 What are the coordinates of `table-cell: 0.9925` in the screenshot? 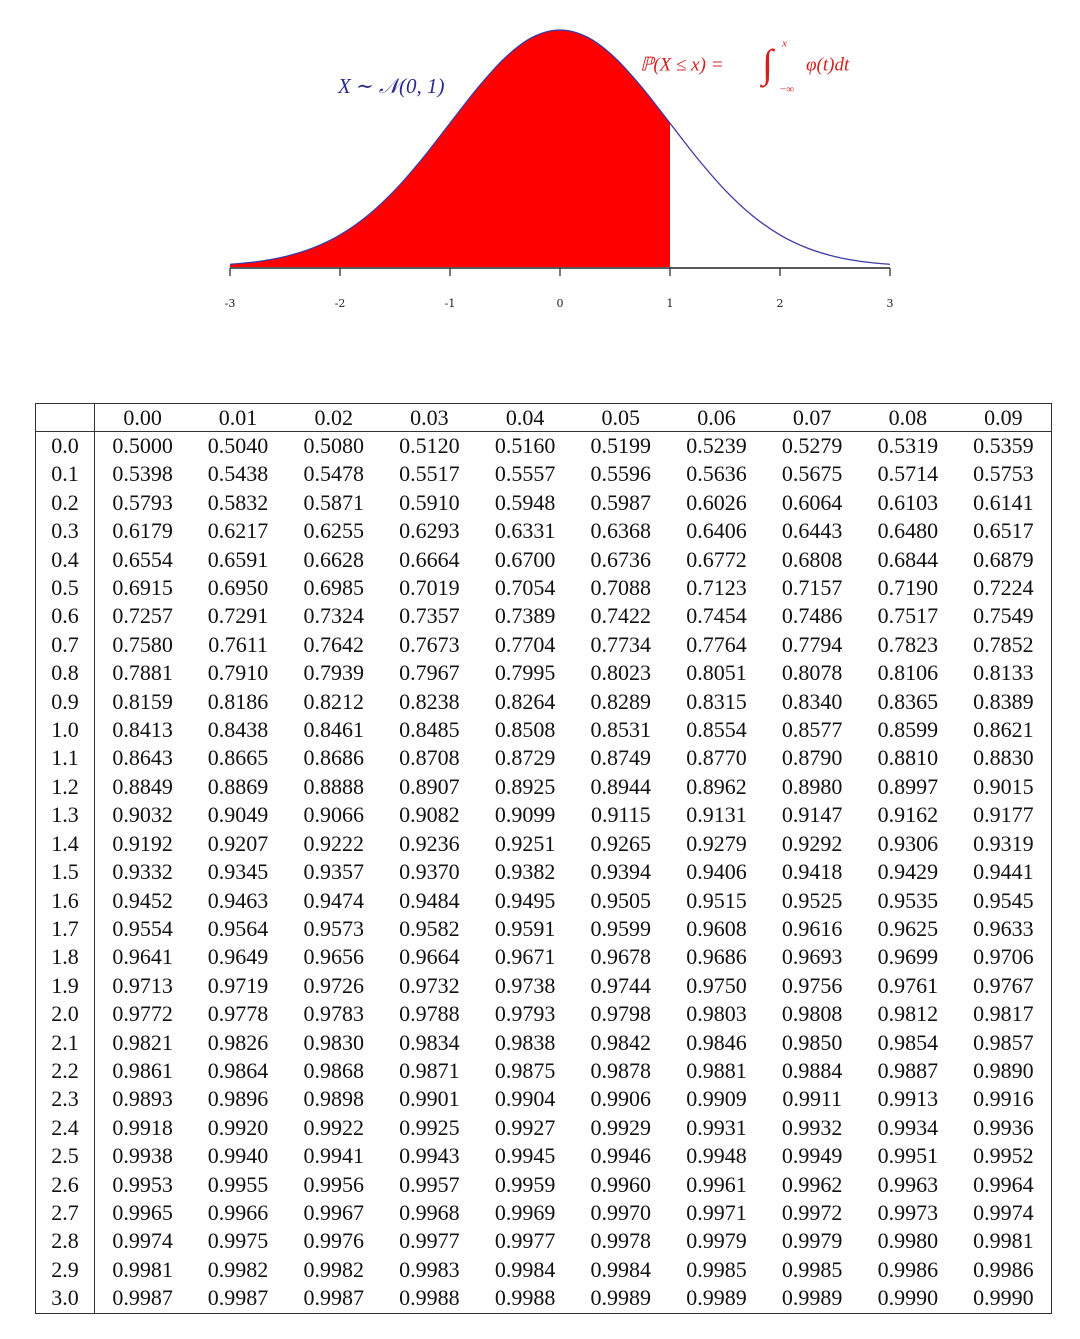 It's located at (429, 1127).